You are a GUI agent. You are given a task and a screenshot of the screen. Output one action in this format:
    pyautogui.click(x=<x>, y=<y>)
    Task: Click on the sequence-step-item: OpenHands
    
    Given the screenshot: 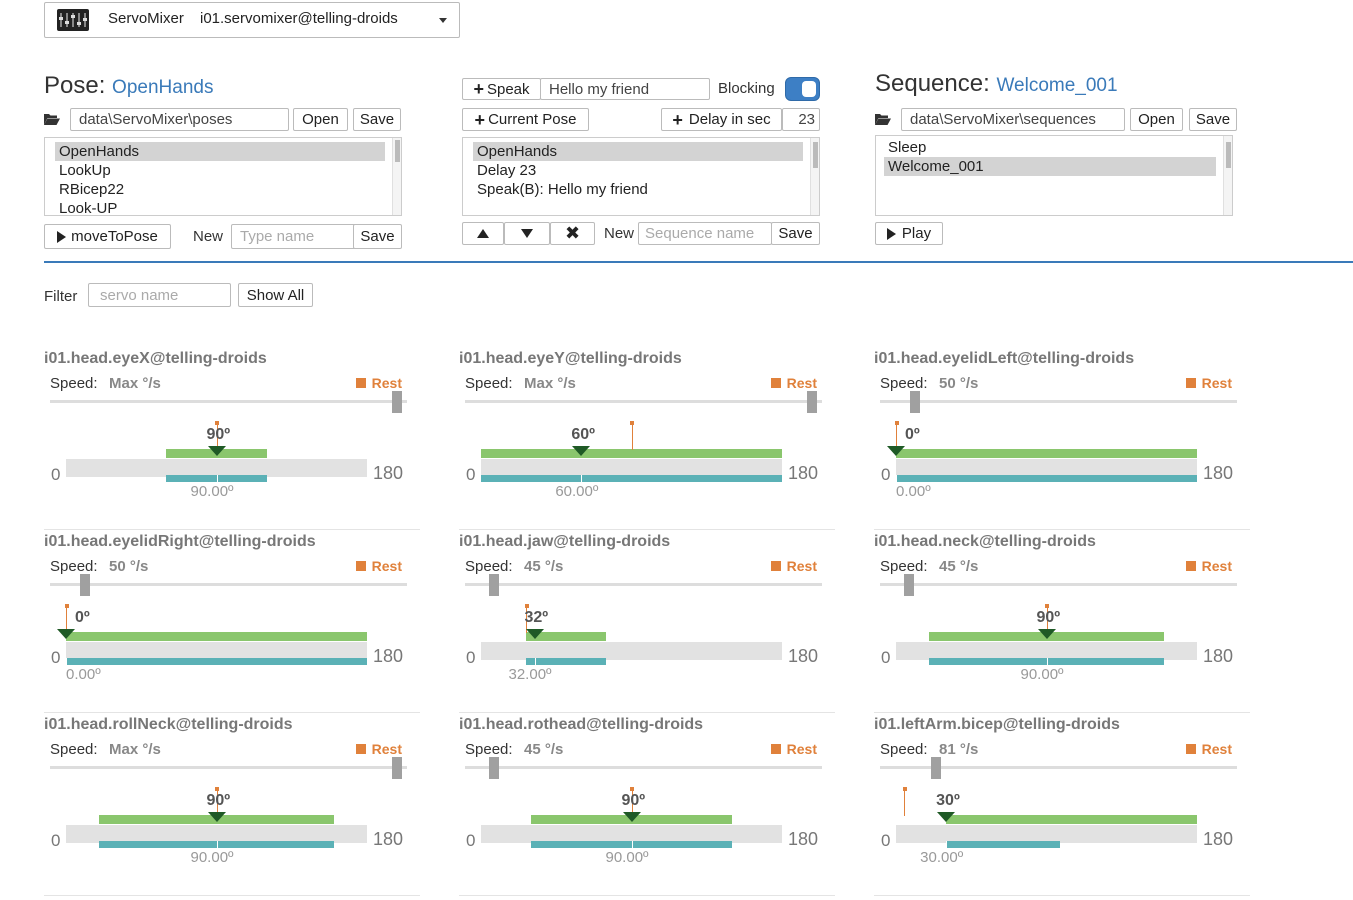 What is the action you would take?
    pyautogui.click(x=638, y=151)
    